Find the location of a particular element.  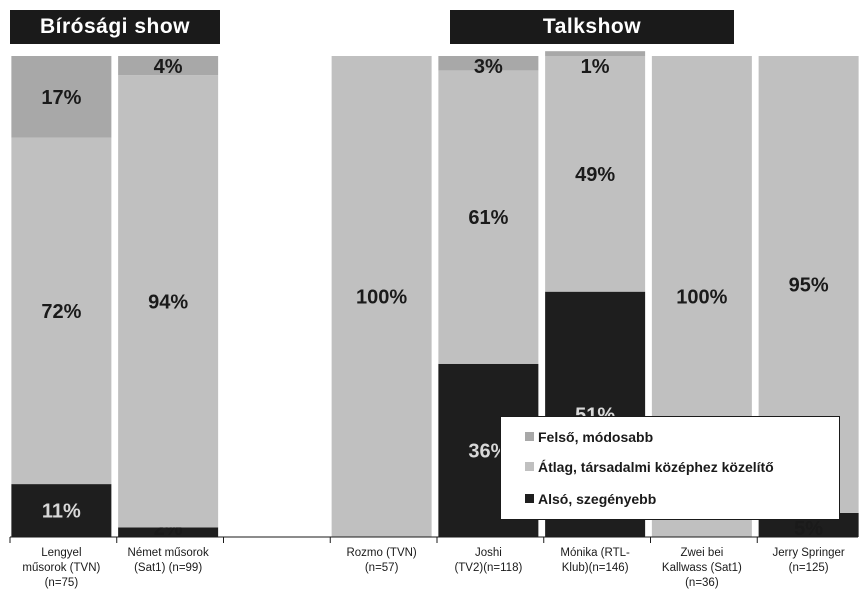

legend-swatch-felso is located at coordinates (529, 436).